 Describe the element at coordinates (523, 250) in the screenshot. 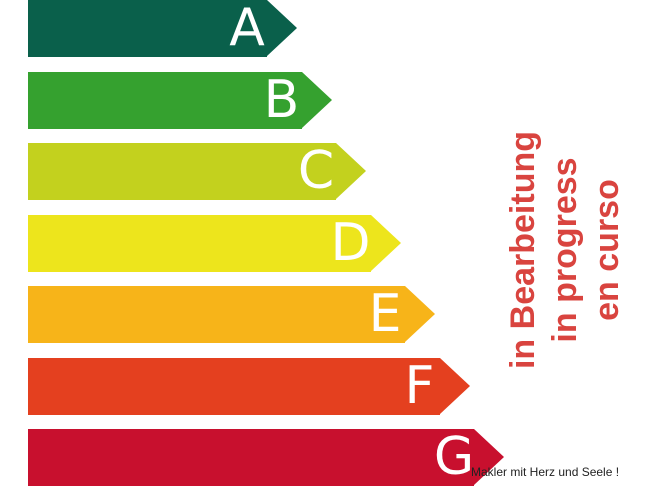

I see `status-line-de: in Bearbeitung` at that location.